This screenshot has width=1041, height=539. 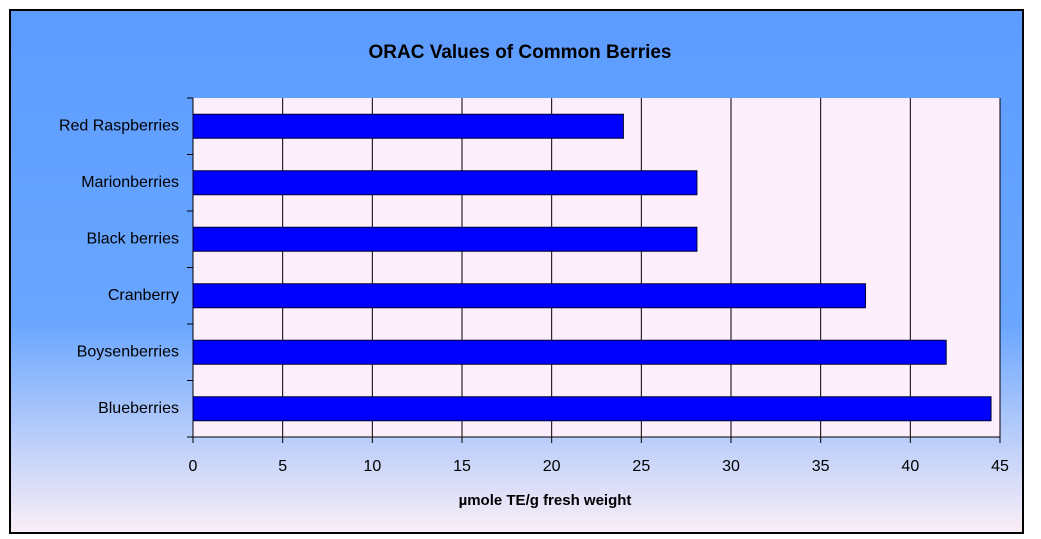 I want to click on x-tick-label: 5, so click(x=282, y=466).